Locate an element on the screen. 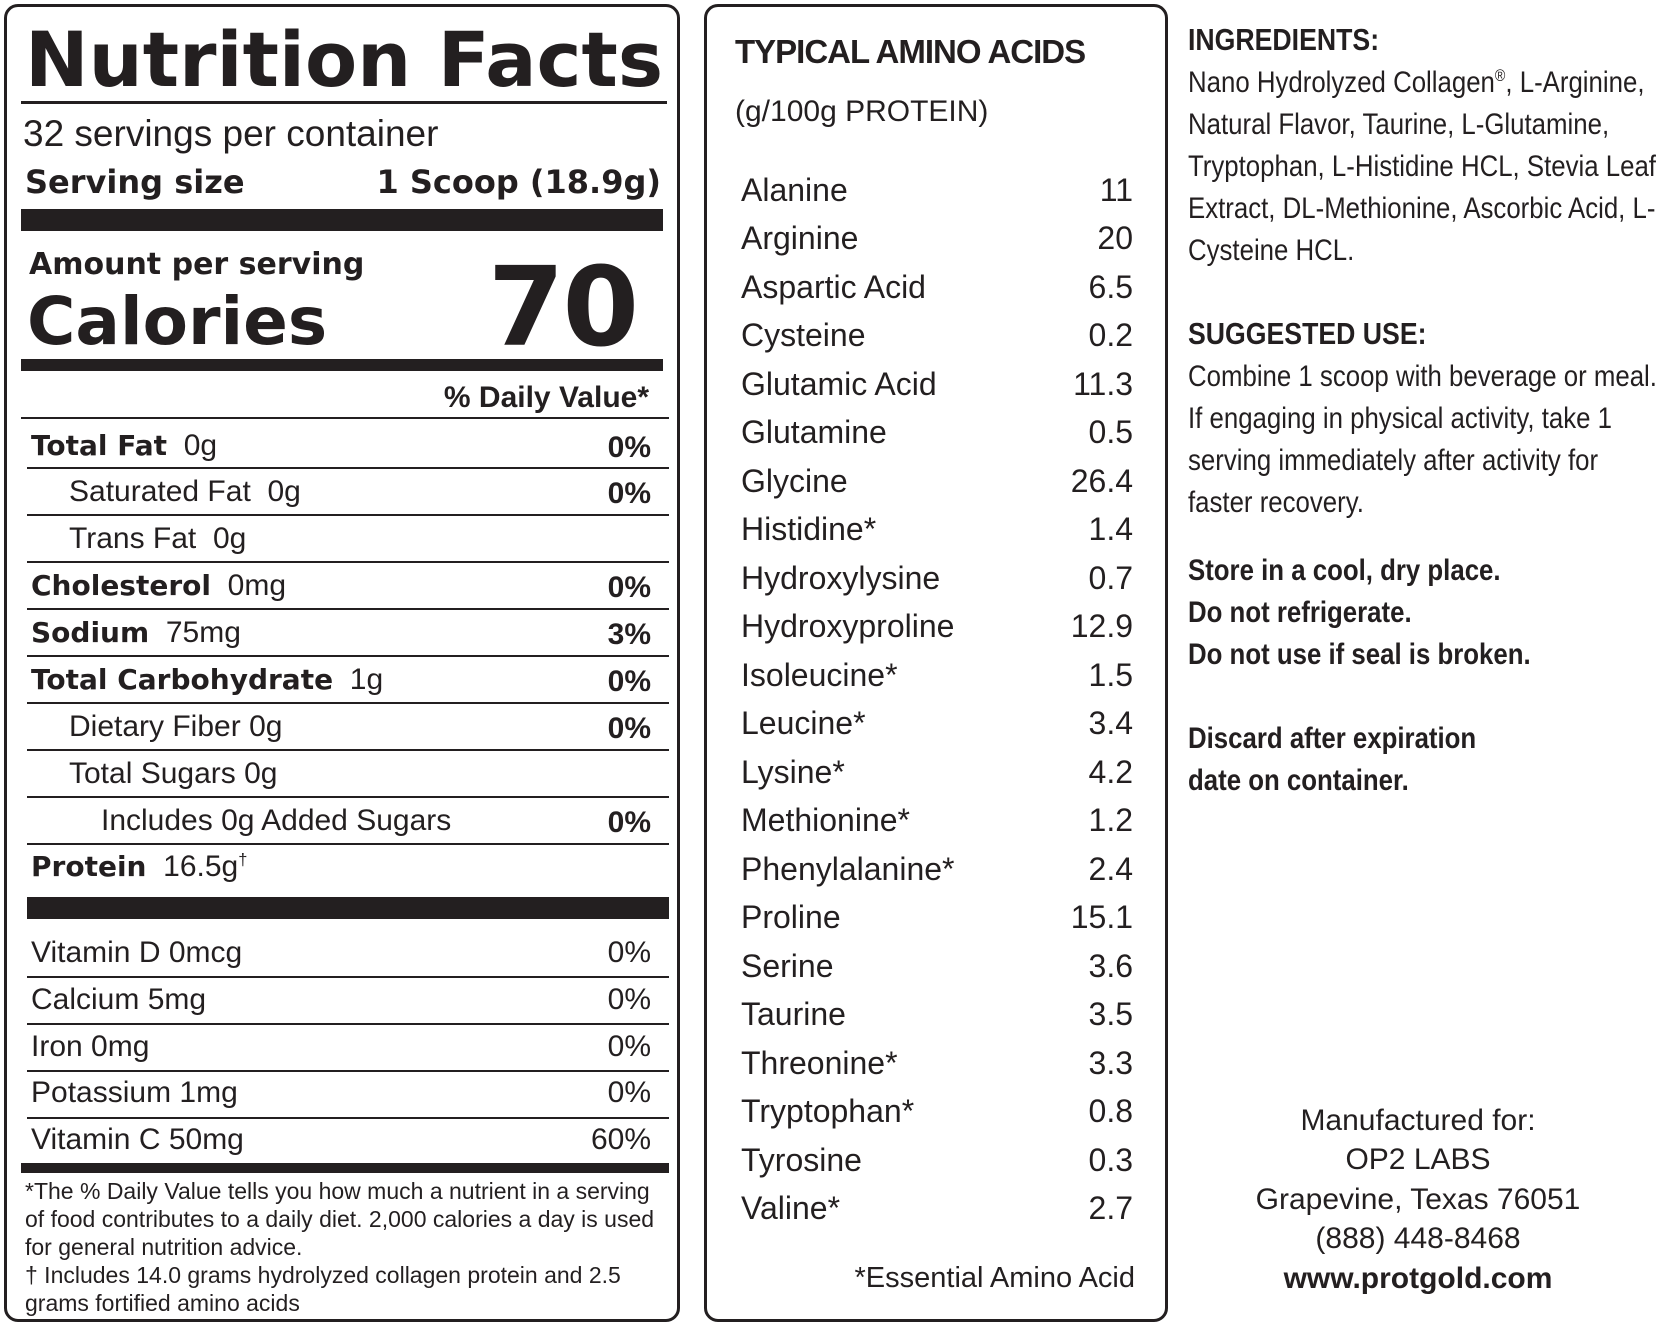 The image size is (1679, 1327). amino-acid-name: Taurine is located at coordinates (793, 1014).